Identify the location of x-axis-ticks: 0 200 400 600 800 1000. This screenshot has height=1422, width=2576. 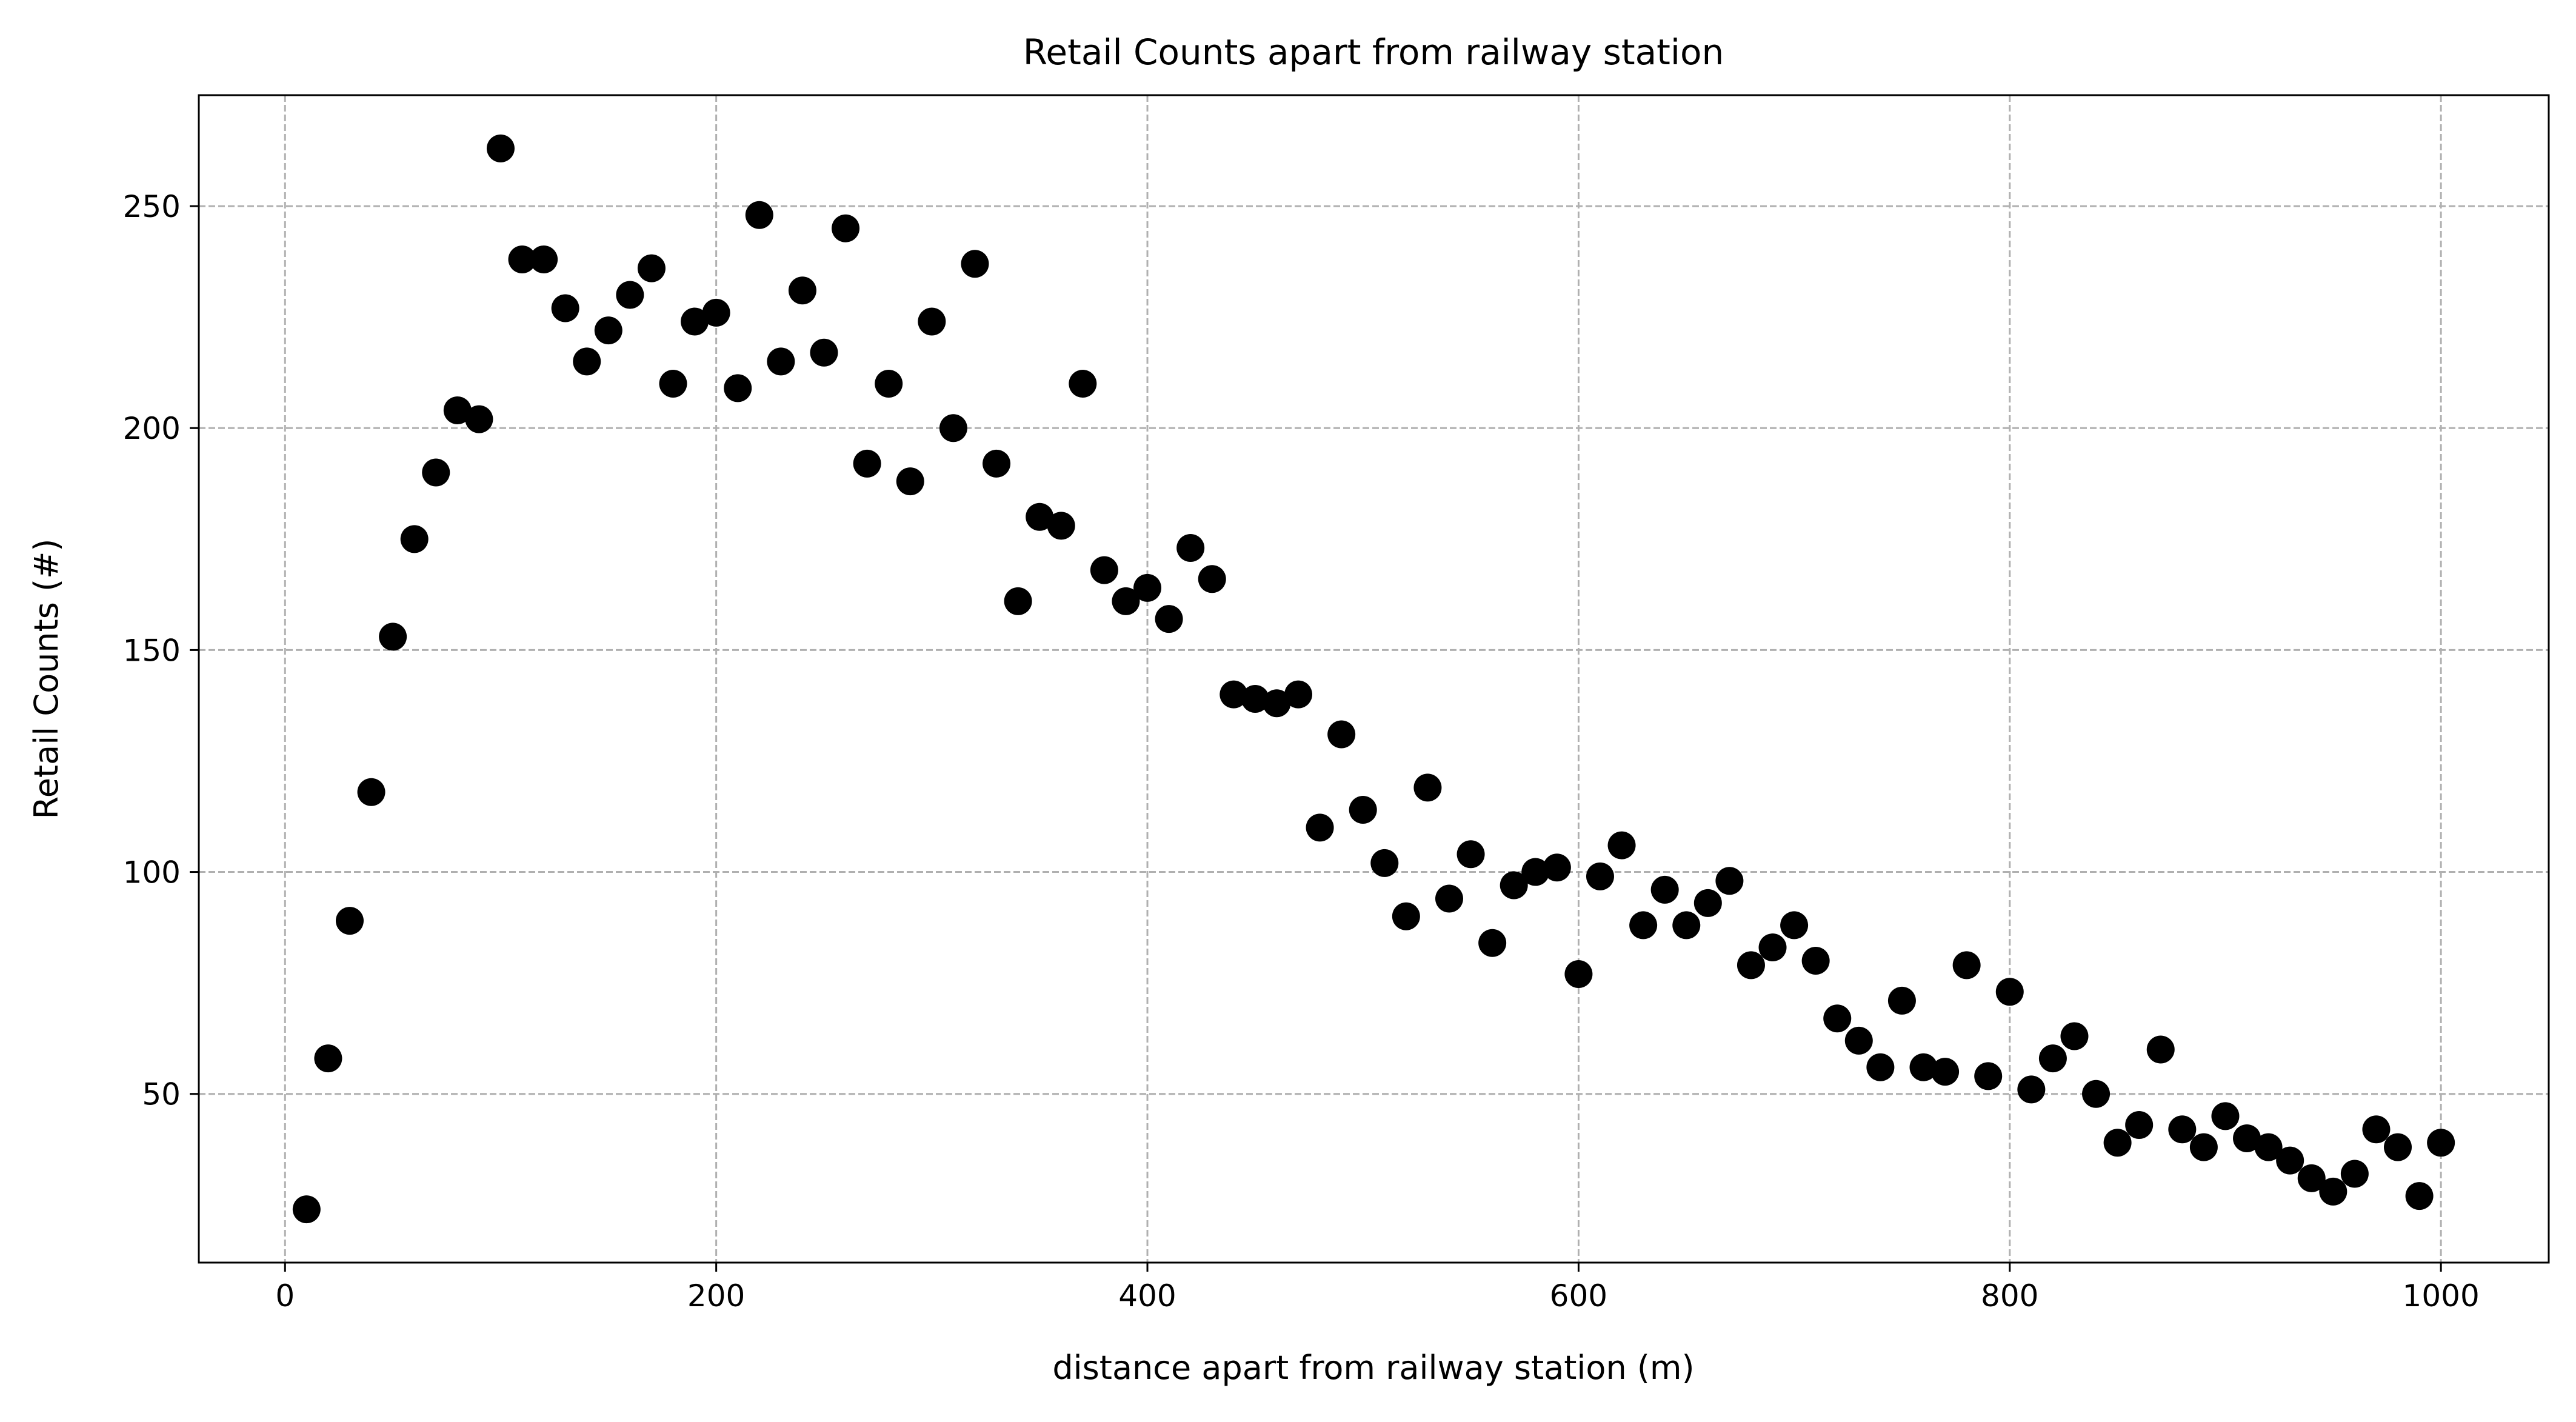
(1377, 1288).